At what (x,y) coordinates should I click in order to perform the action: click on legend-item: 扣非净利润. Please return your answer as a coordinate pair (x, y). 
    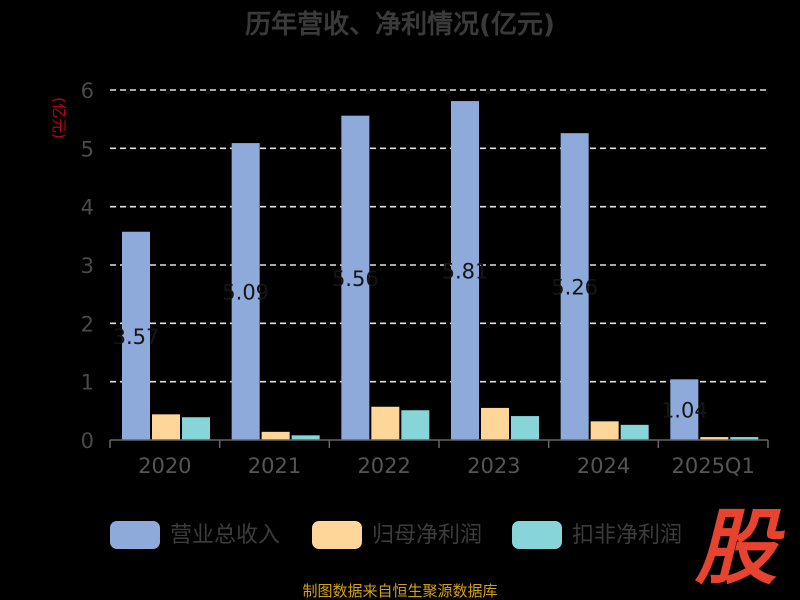
    Looking at the image, I should click on (597, 535).